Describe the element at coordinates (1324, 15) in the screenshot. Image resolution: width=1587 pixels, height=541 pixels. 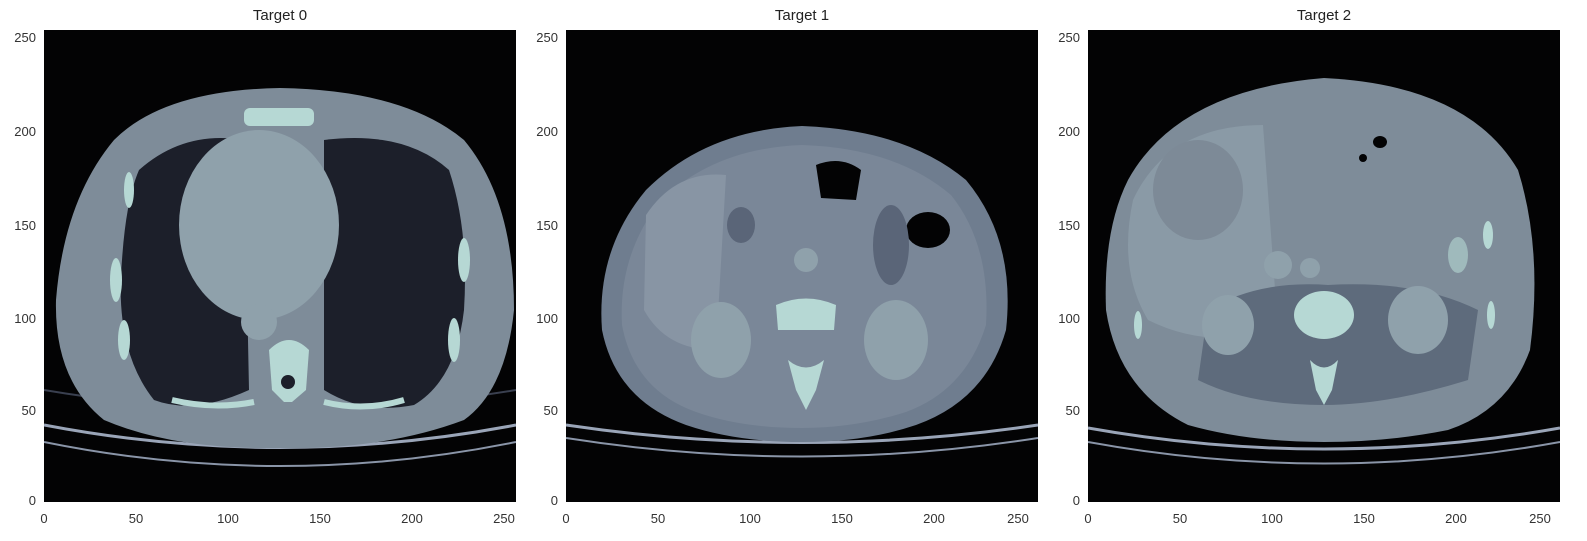
I see `panel-title: Target 2` at that location.